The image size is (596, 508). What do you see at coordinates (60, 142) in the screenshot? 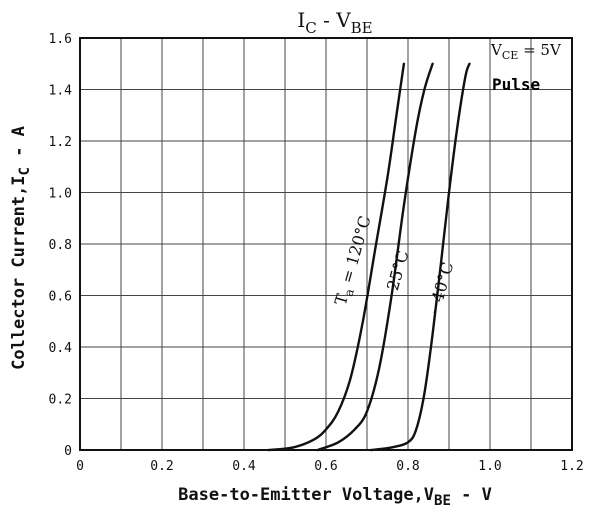
I see `y-tick-label: 1.2` at bounding box center [60, 142].